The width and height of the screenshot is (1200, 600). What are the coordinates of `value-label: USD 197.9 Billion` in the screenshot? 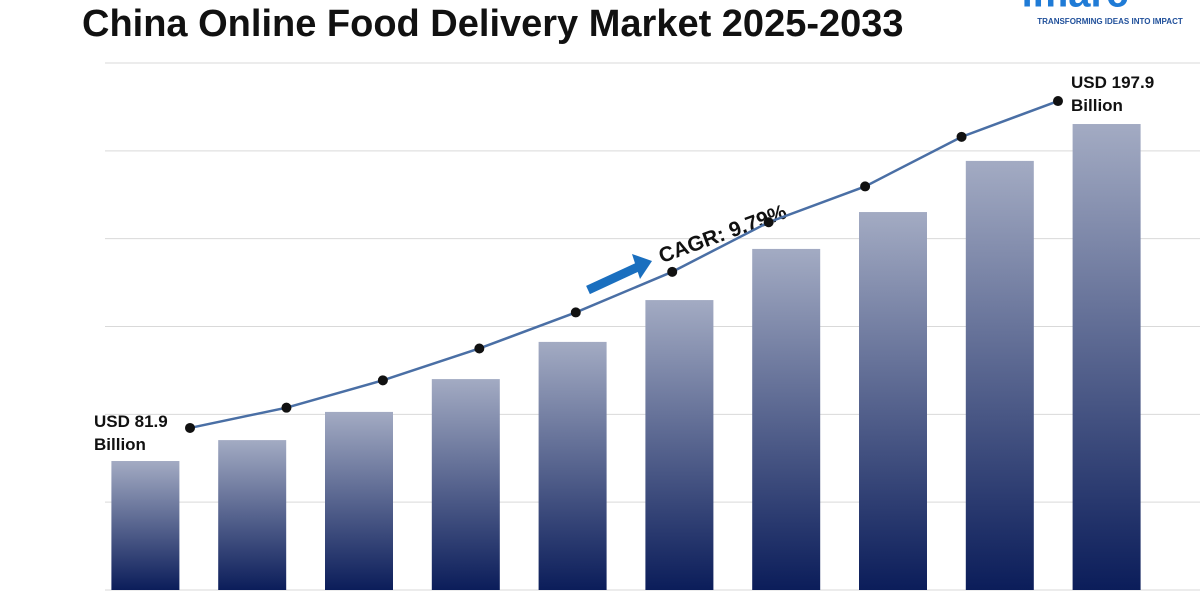 It's located at (1113, 94).